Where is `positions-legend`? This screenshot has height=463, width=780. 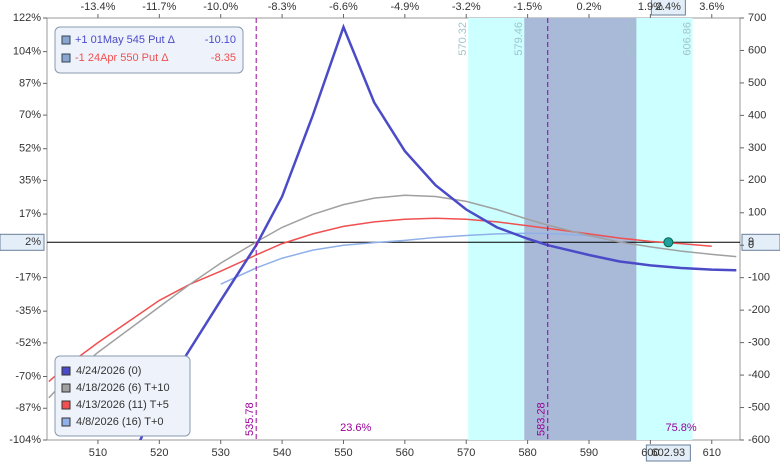
positions-legend is located at coordinates (149, 50).